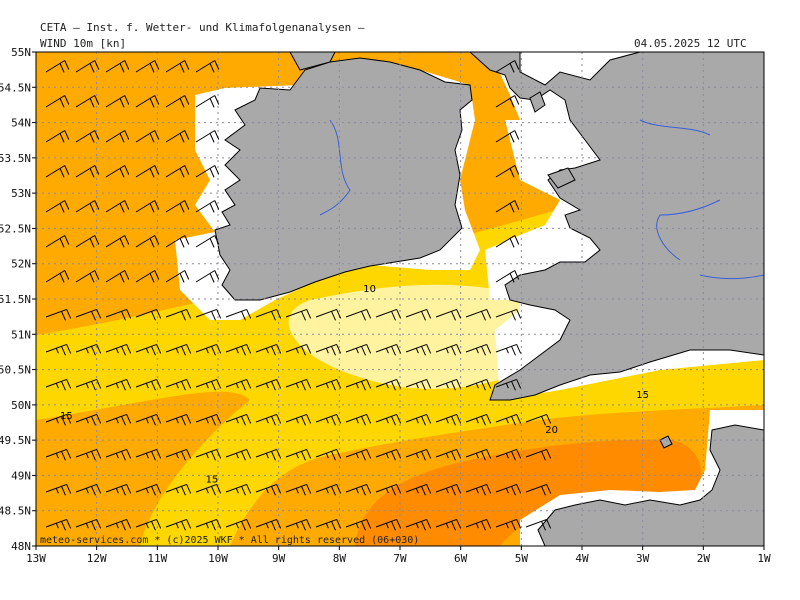 The width and height of the screenshot is (800, 600). What do you see at coordinates (650, 485) in the screenshot?
I see `land-brittany` at bounding box center [650, 485].